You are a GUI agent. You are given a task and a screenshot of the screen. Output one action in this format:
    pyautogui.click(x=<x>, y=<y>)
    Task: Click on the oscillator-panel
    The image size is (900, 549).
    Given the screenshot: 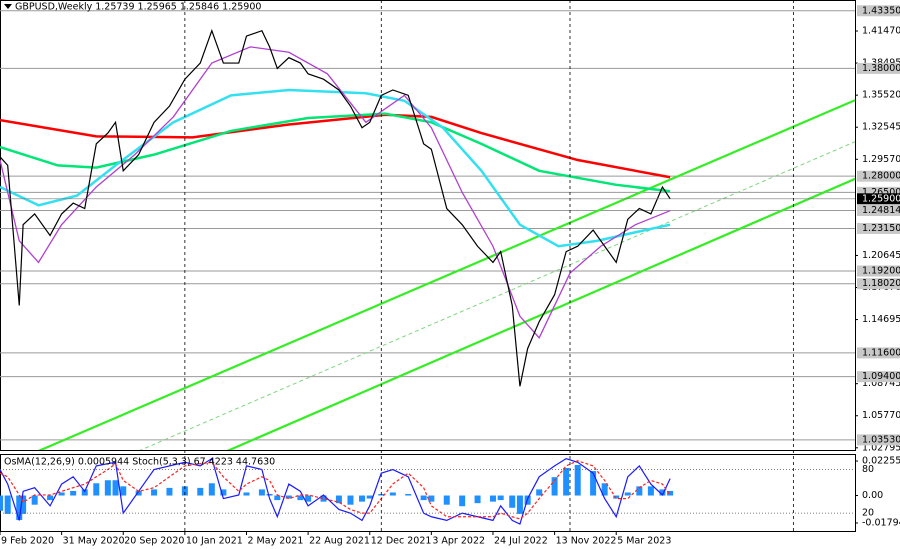 What is the action you would take?
    pyautogui.click(x=428, y=493)
    